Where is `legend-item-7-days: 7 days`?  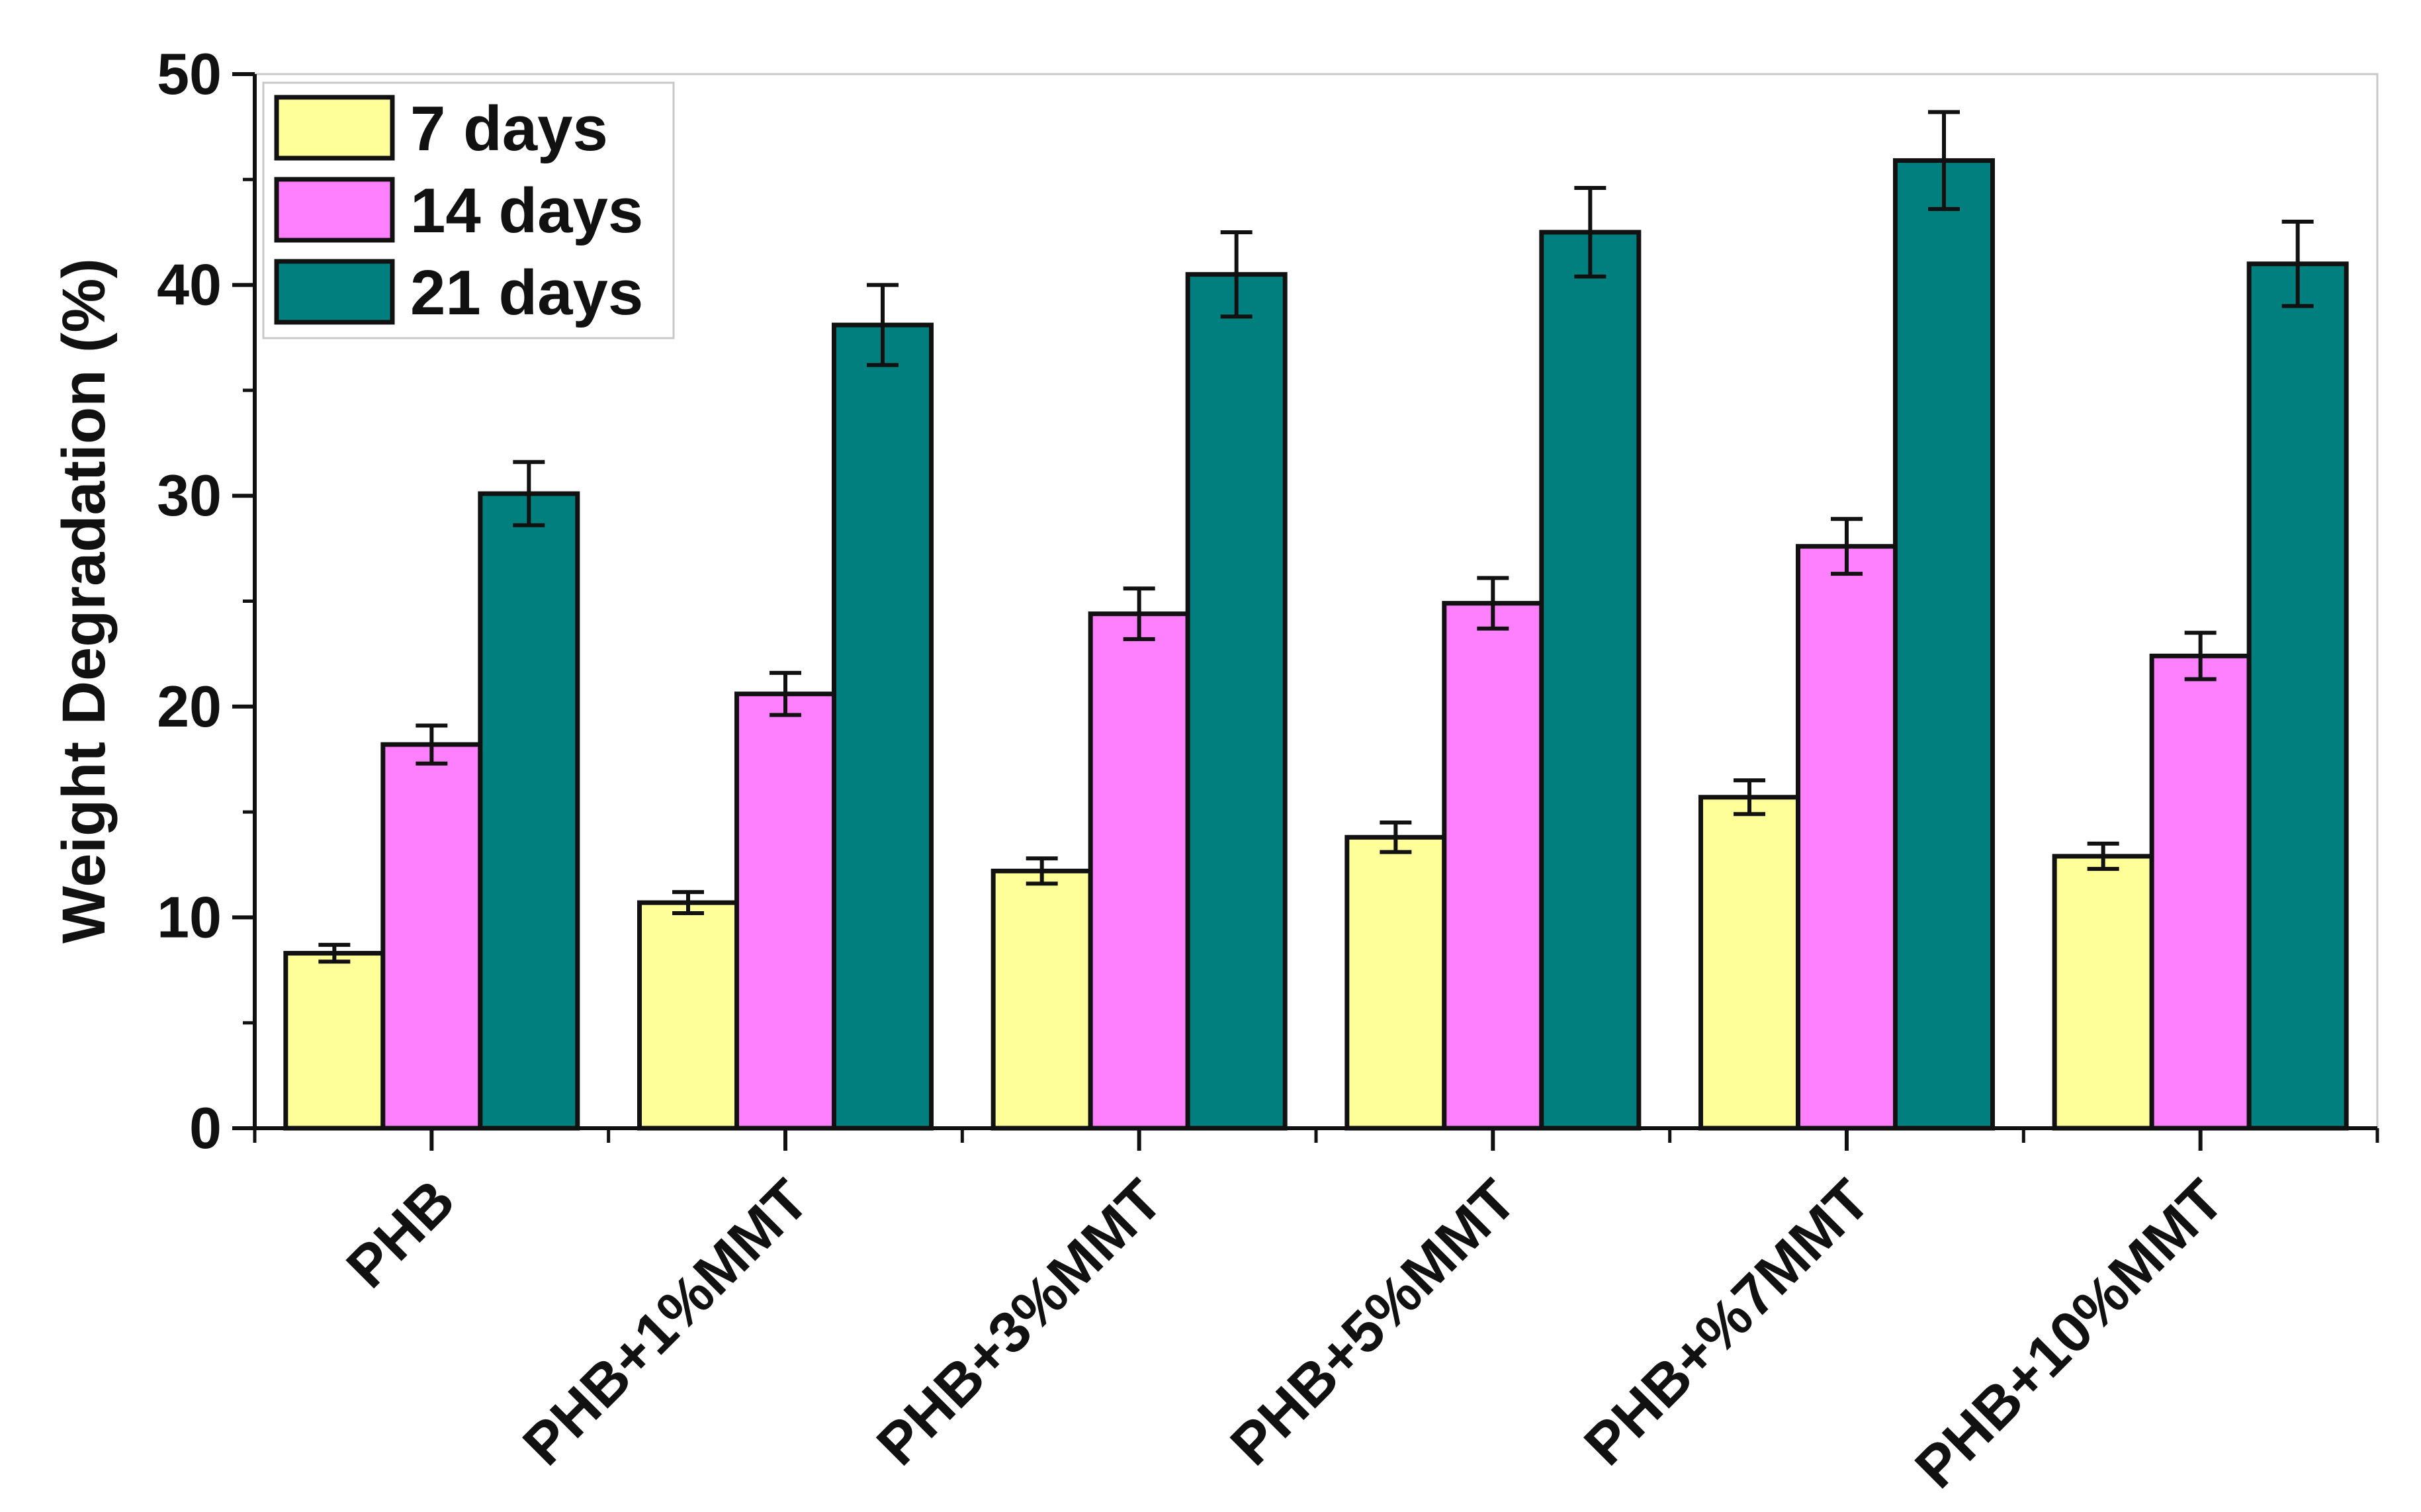
legend-item-7-days: 7 days is located at coordinates (441, 128).